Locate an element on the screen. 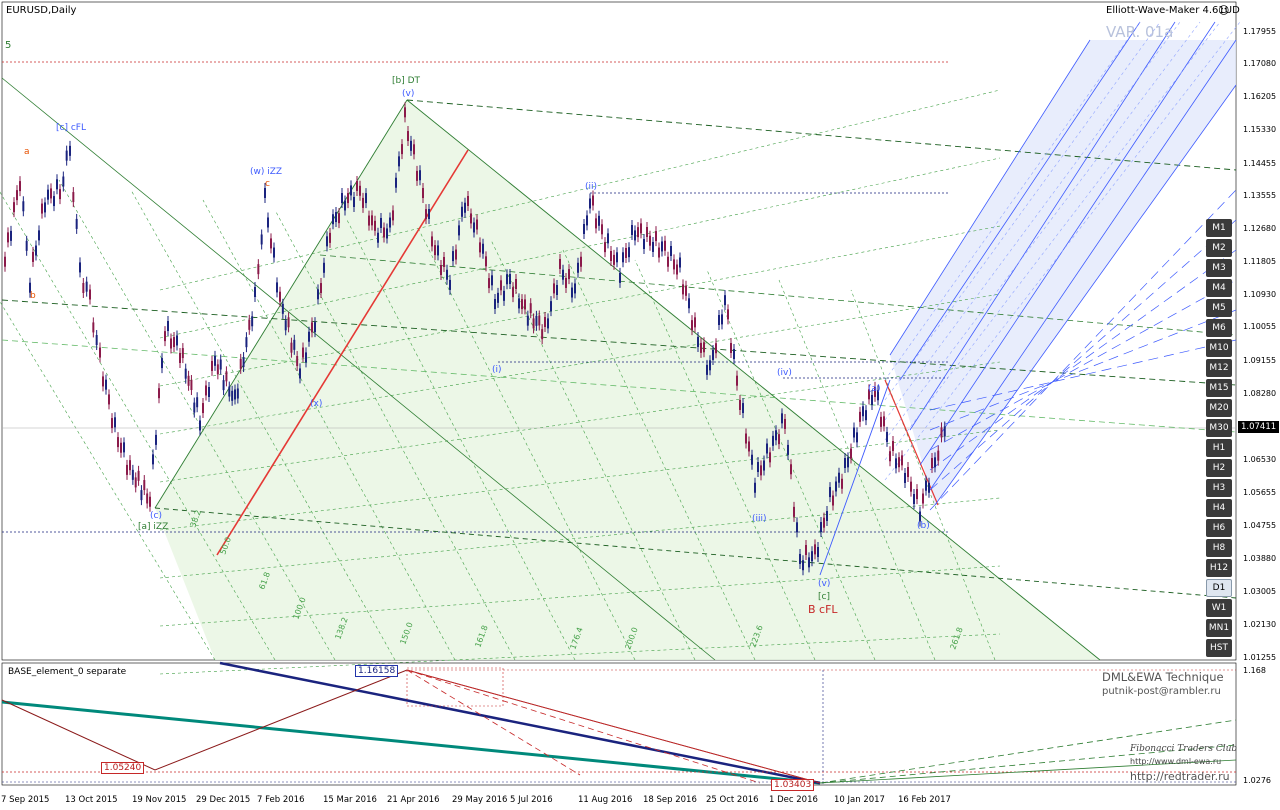  timeframe-button-h12: H12 is located at coordinates (1219, 568).